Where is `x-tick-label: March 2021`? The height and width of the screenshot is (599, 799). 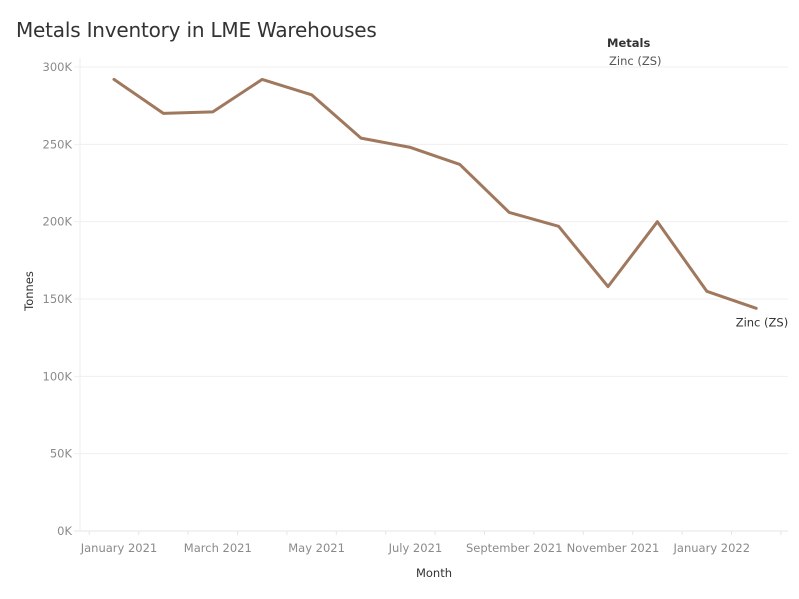 x-tick-label: March 2021 is located at coordinates (218, 548).